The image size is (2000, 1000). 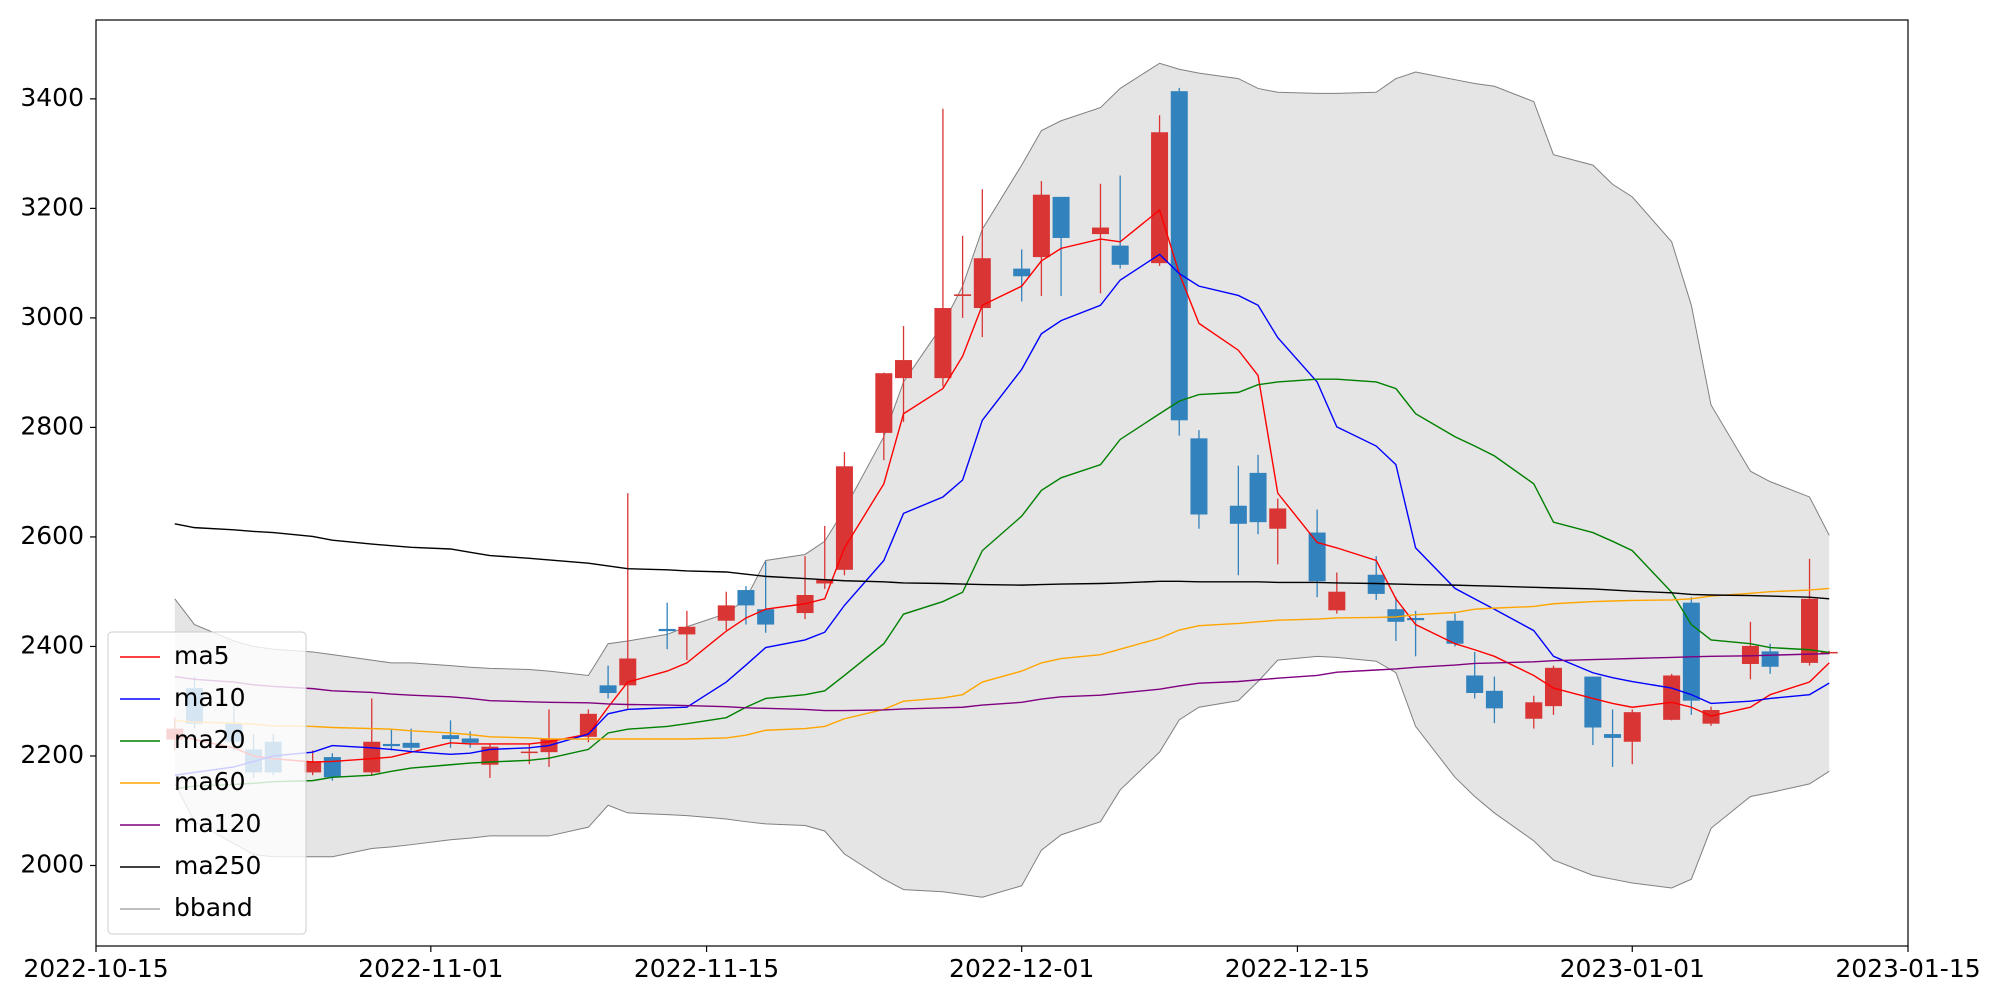 I want to click on legend-label: ma5, so click(x=202, y=655).